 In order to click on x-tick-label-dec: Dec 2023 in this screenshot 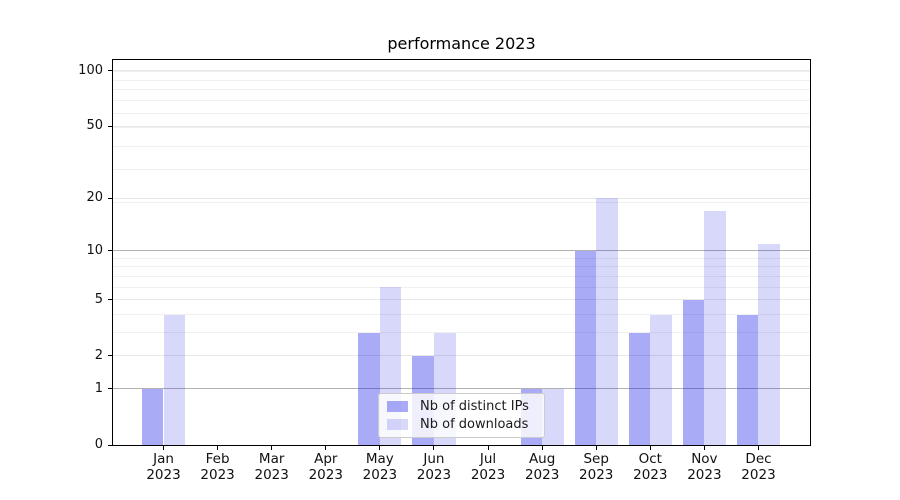, I will do `click(758, 467)`.